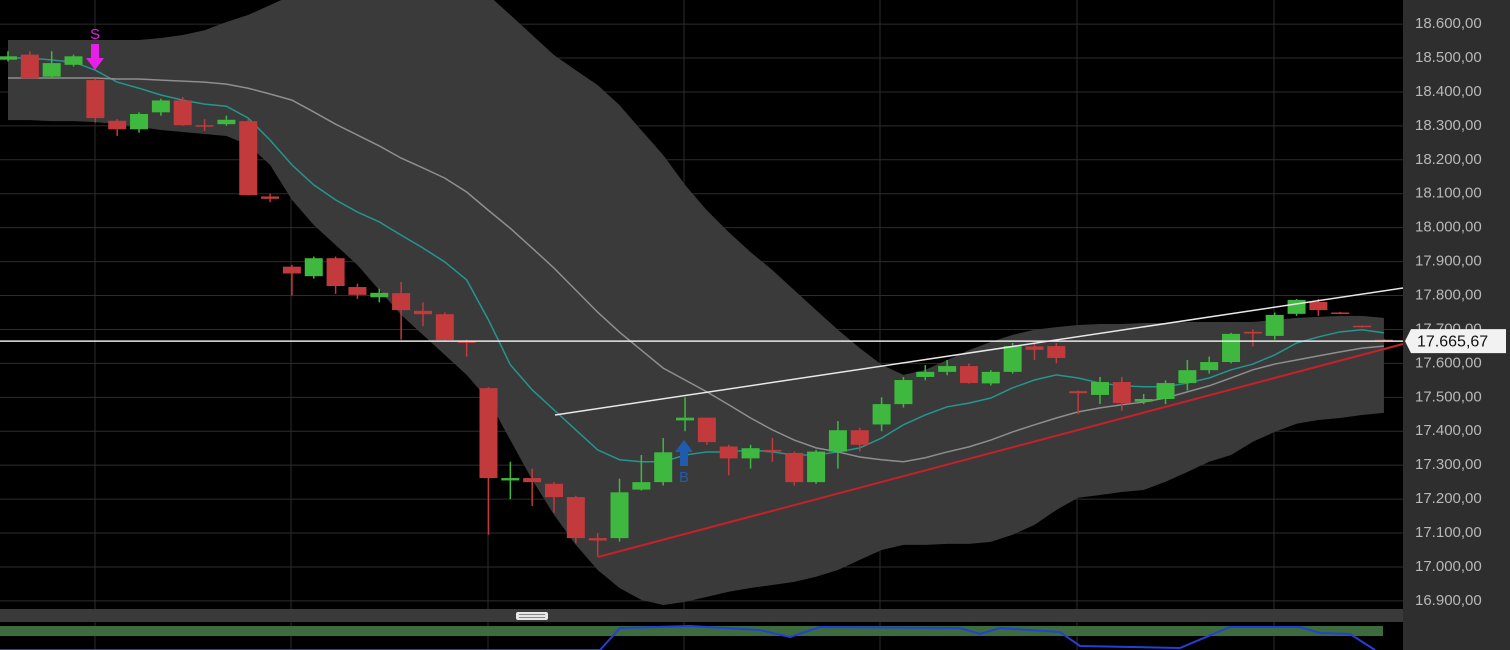  What do you see at coordinates (1448, 566) in the screenshot?
I see `y-tick-label: 17.000,00` at bounding box center [1448, 566].